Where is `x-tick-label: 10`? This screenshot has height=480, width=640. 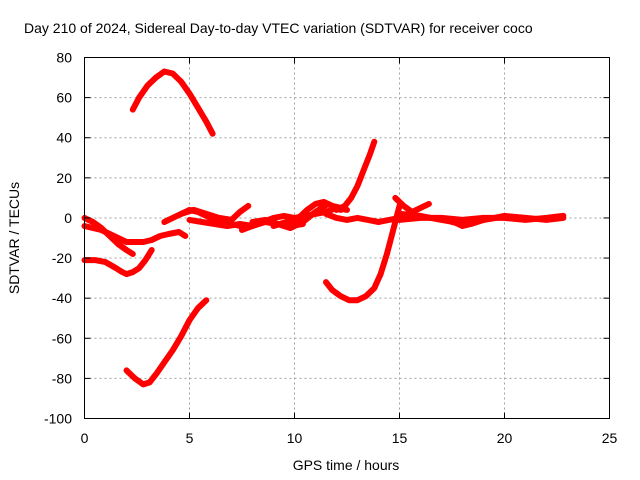
x-tick-label: 10 is located at coordinates (295, 438).